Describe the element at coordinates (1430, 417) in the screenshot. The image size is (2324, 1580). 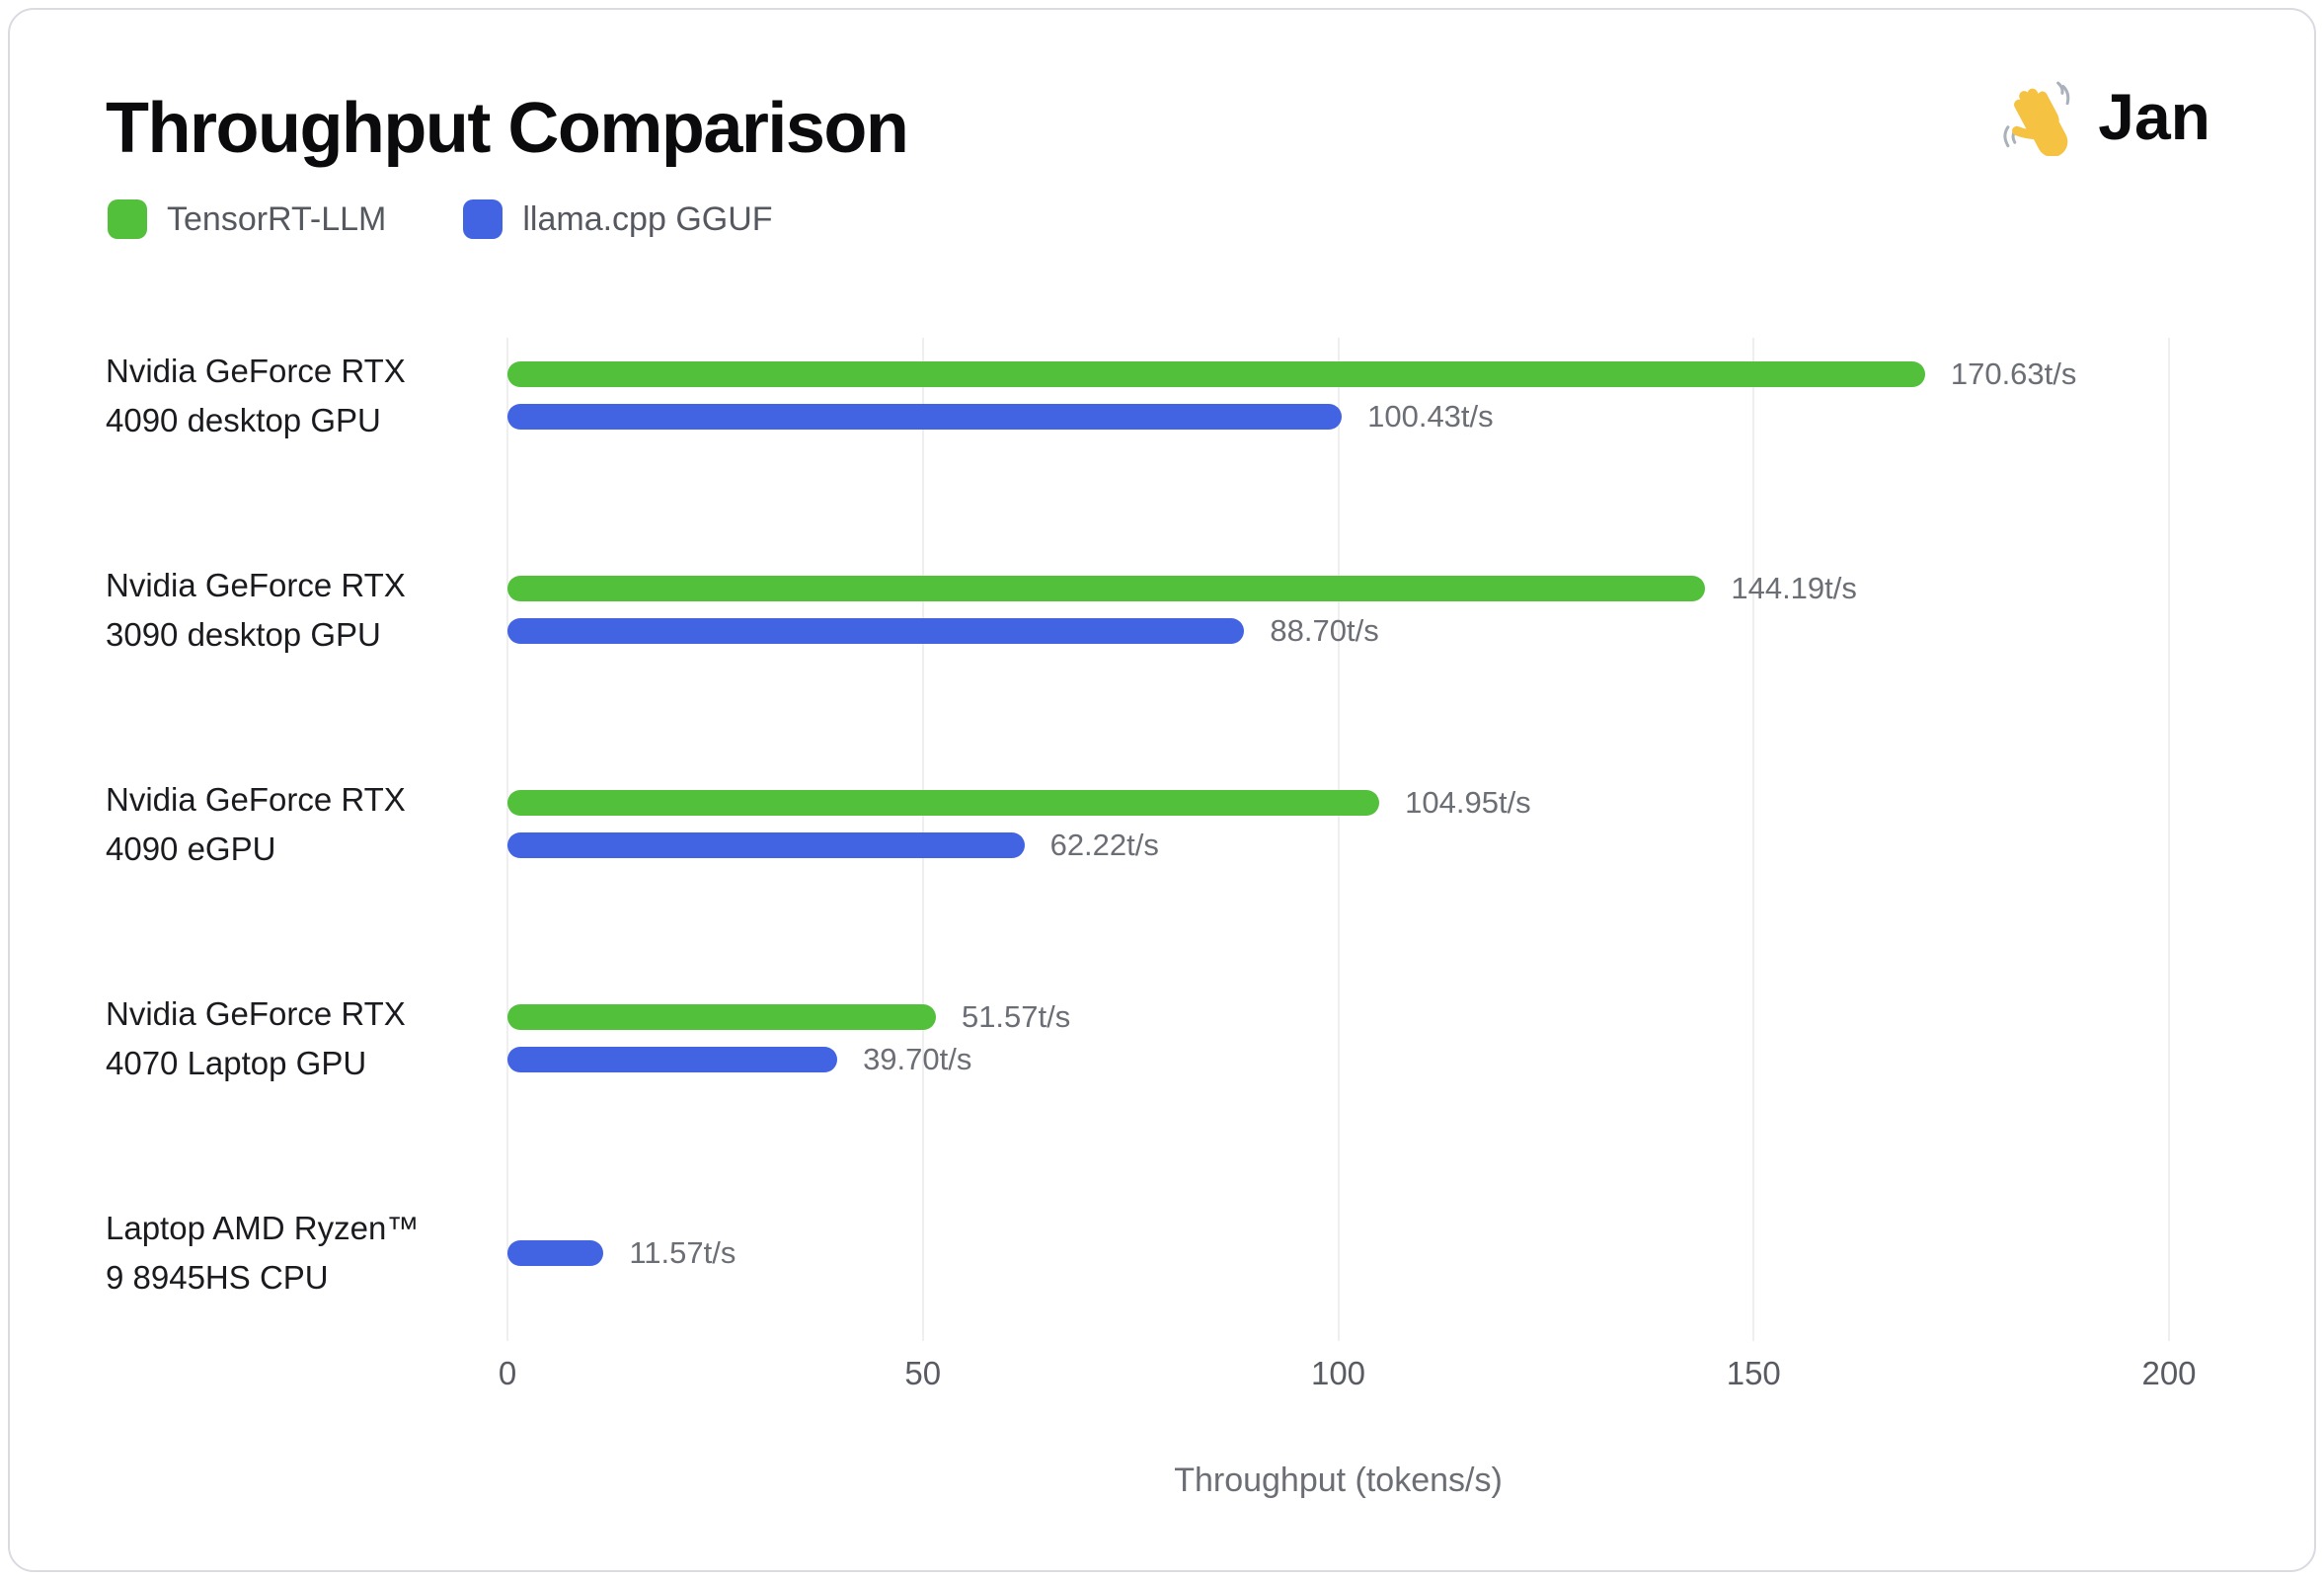
I see `bar-value-label: 100.43t/s` at that location.